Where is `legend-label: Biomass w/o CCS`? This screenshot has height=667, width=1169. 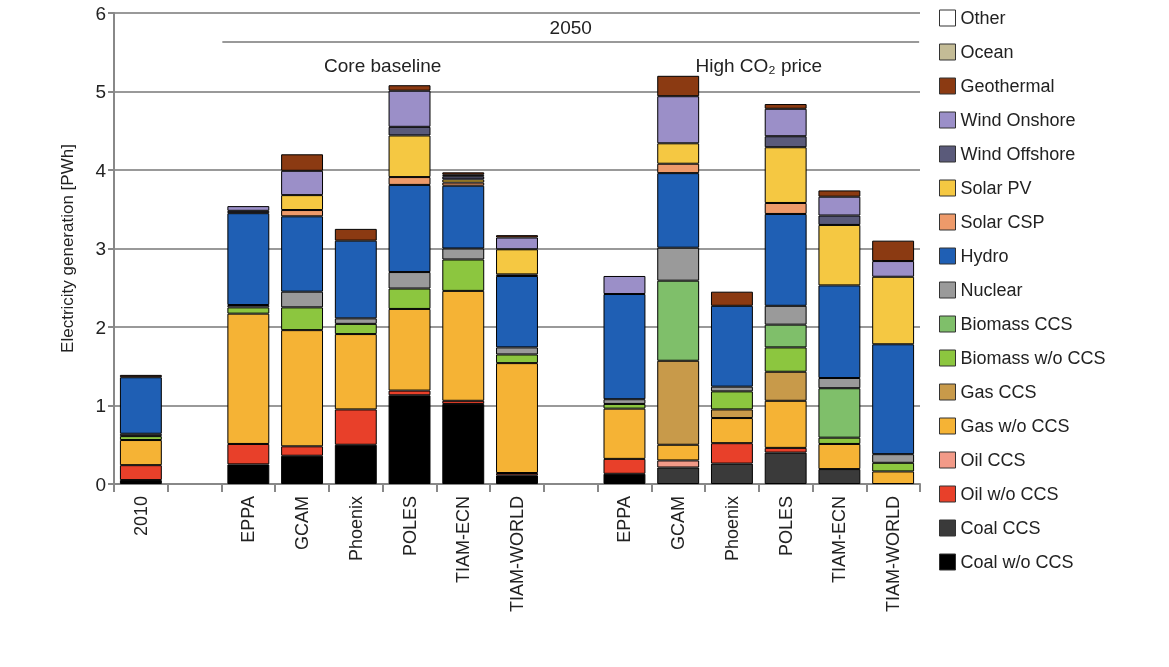
legend-label: Biomass w/o CCS is located at coordinates (1033, 358).